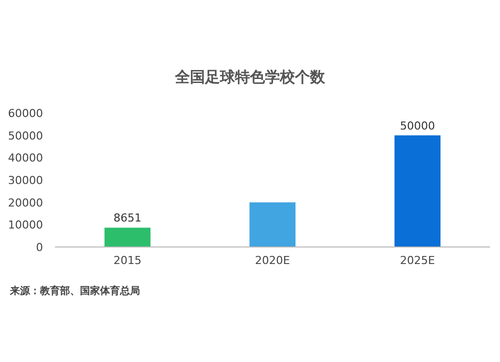 Image resolution: width=500 pixels, height=362 pixels. Describe the element at coordinates (128, 260) in the screenshot. I see `x-tick-label: 2015` at that location.